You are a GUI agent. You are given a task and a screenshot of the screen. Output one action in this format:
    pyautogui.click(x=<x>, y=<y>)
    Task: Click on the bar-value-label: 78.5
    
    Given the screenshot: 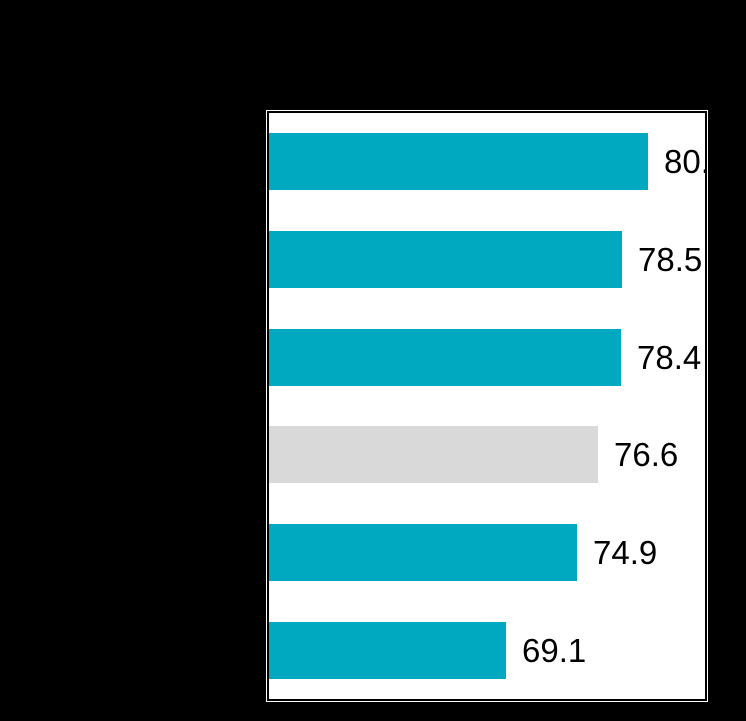 What is the action you would take?
    pyautogui.click(x=670, y=259)
    